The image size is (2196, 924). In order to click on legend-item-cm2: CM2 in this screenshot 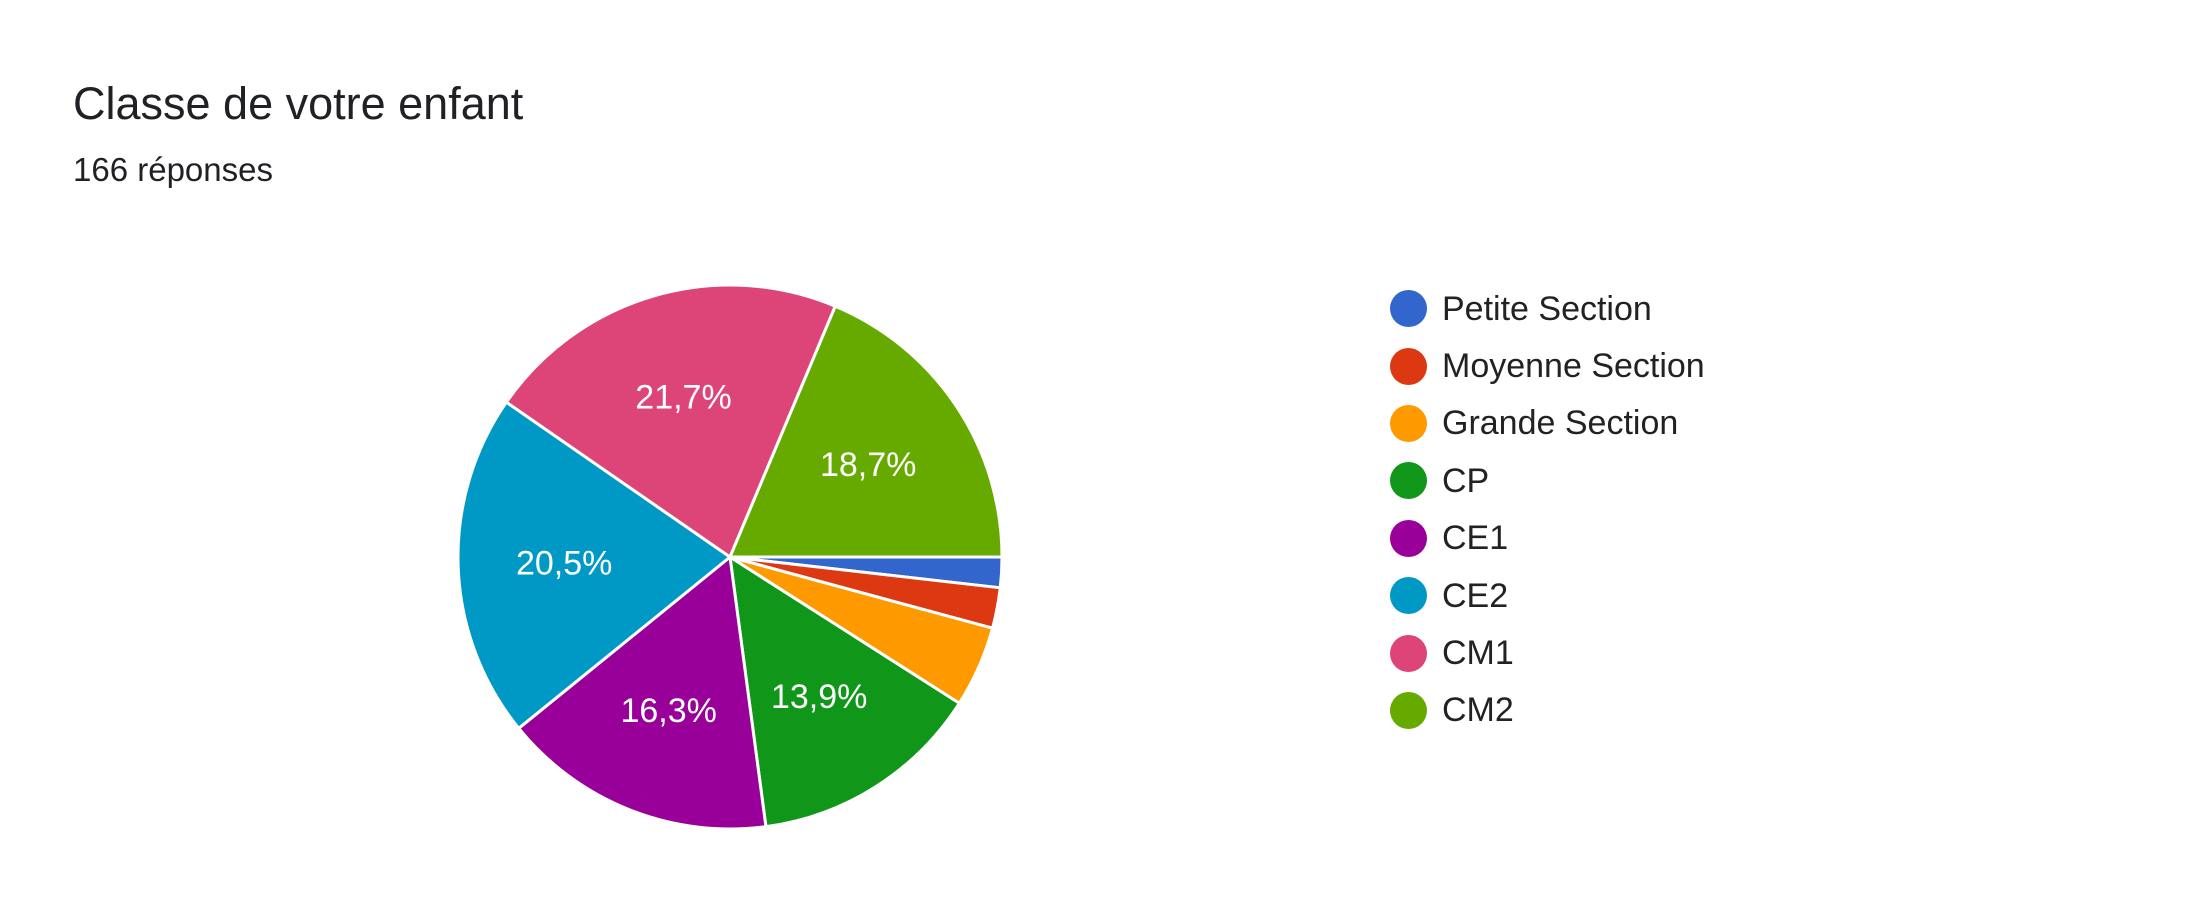, I will do `click(1547, 710)`.